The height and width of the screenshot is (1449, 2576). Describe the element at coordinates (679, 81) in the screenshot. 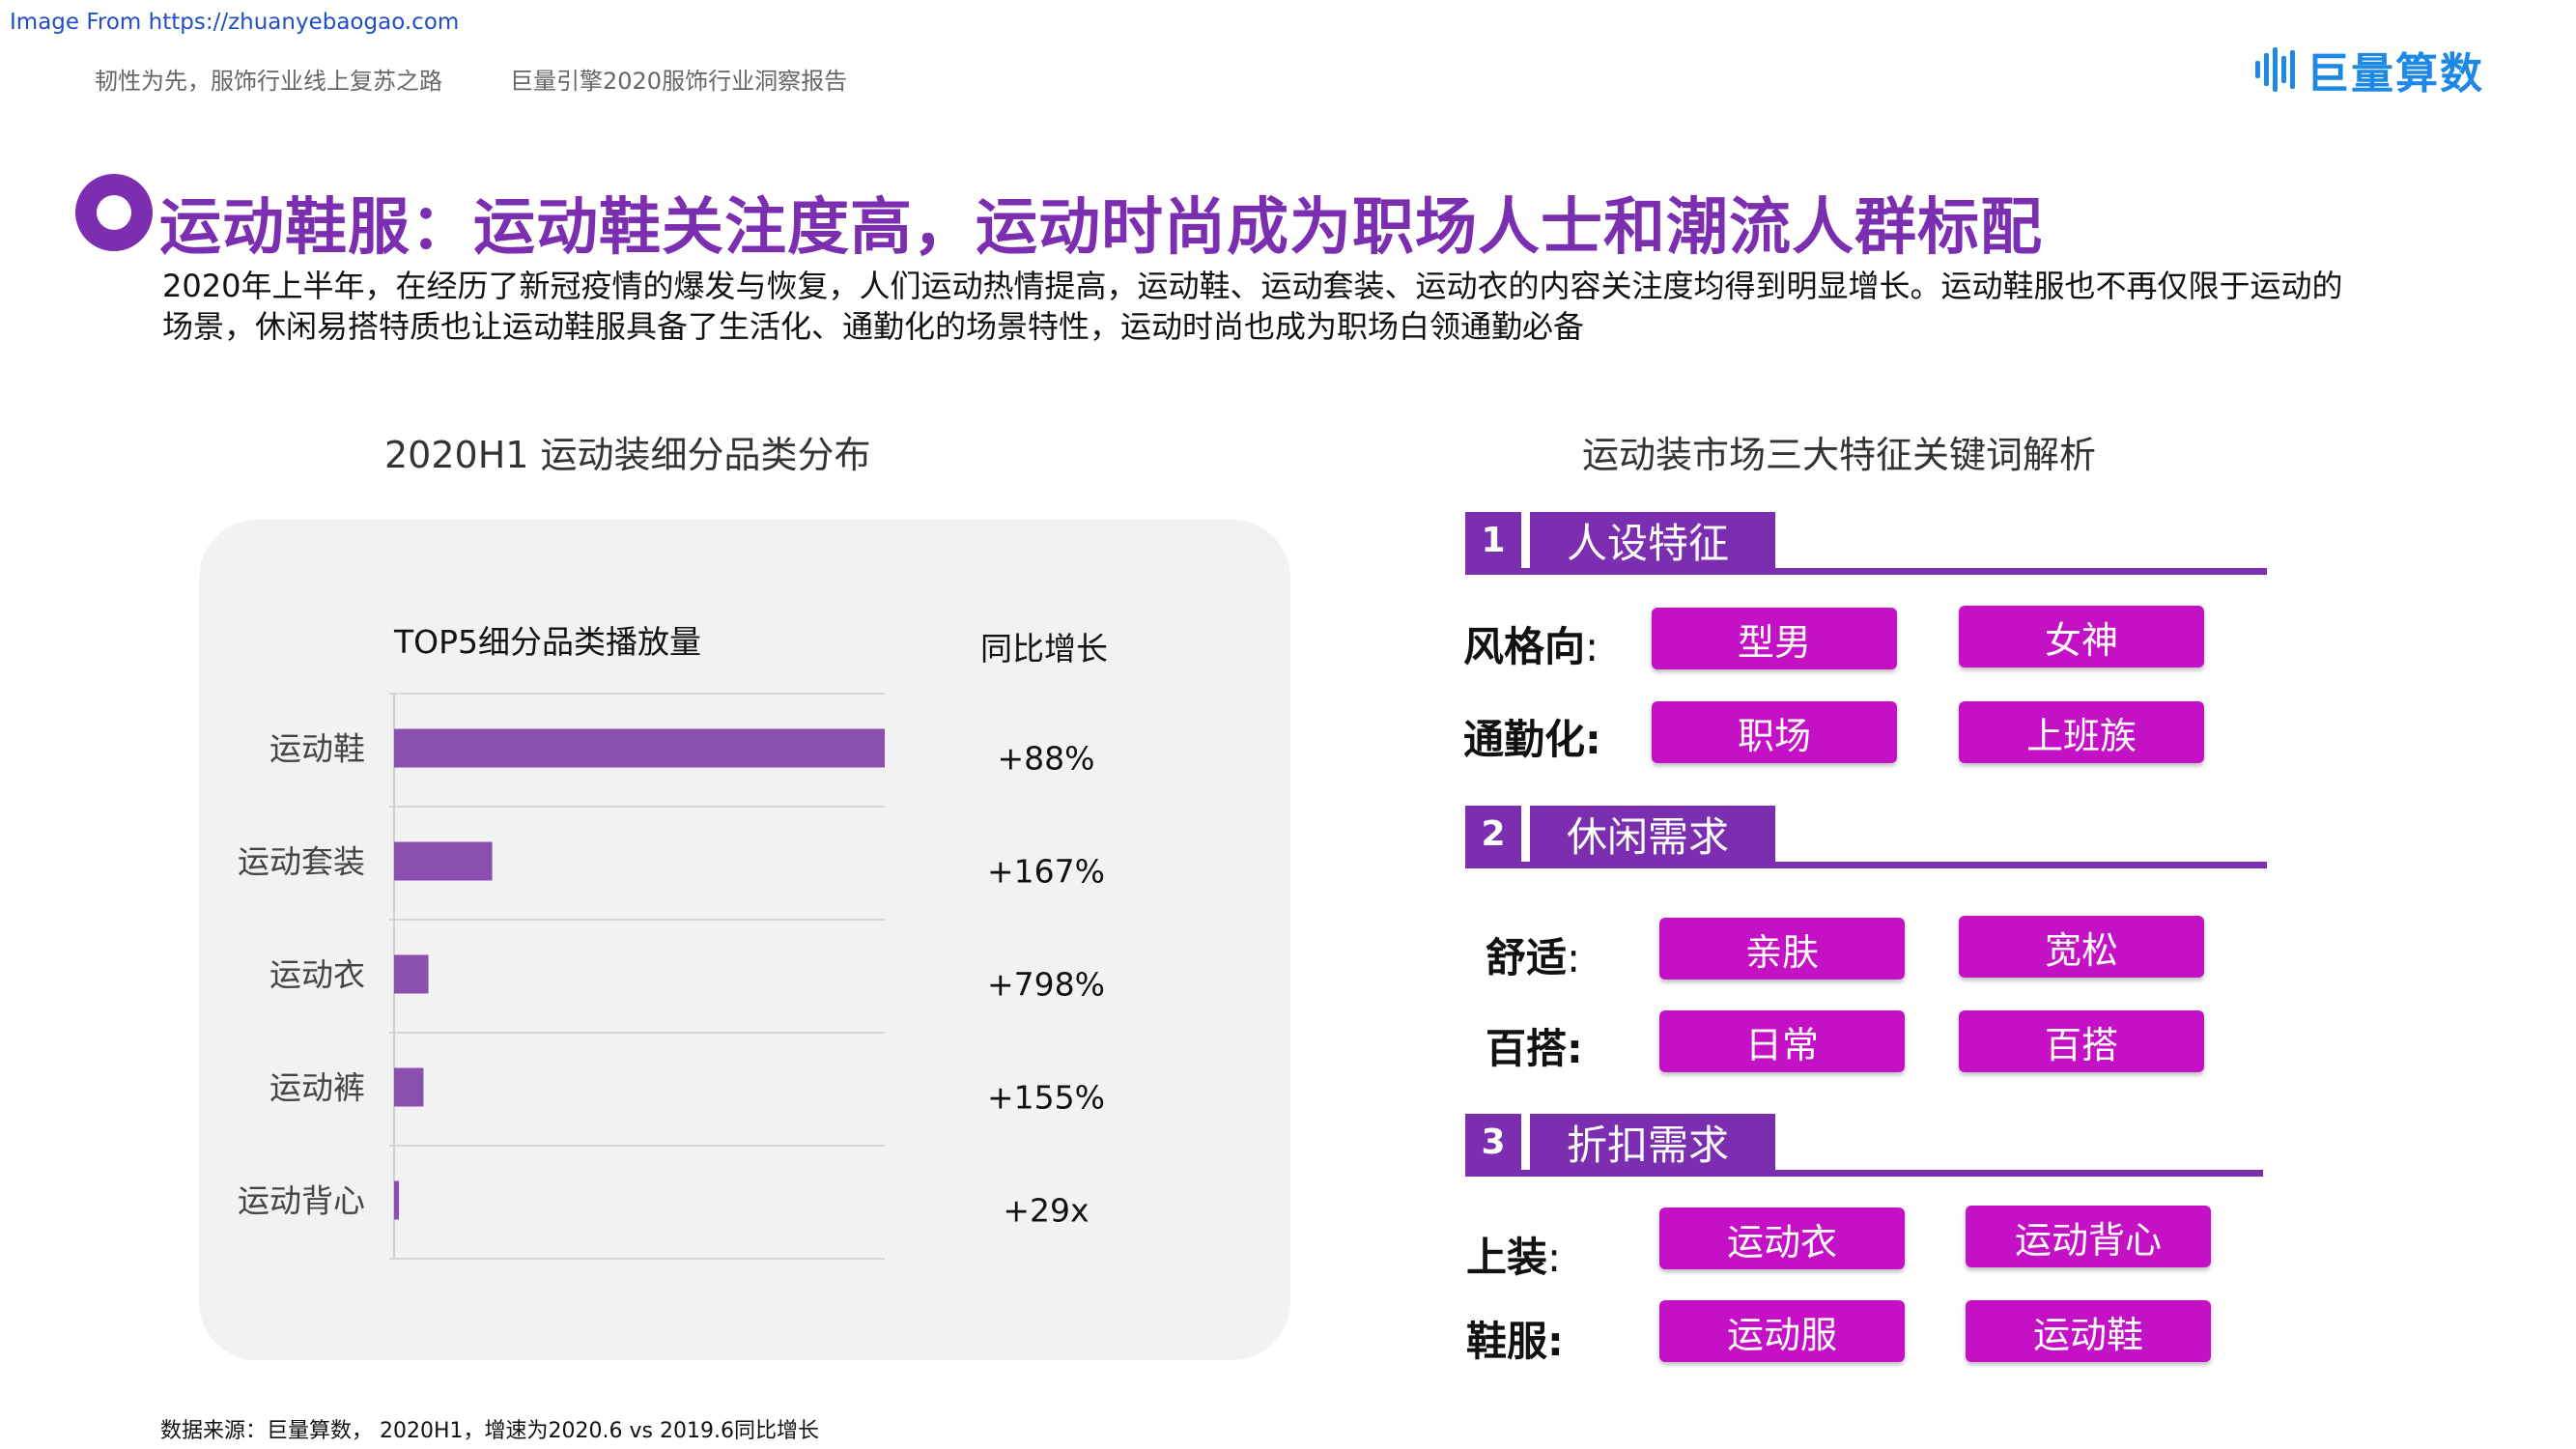

I see `report-name: 巨量引擎2020服饰行业洞察报告` at that location.